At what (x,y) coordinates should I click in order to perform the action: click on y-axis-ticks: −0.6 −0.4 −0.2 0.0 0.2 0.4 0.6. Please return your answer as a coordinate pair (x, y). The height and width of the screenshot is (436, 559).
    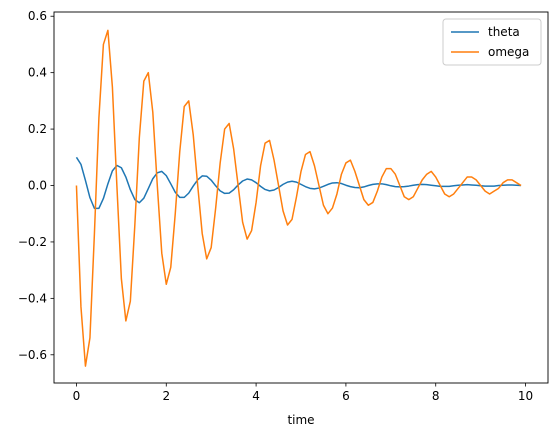
    Looking at the image, I should click on (36, 185).